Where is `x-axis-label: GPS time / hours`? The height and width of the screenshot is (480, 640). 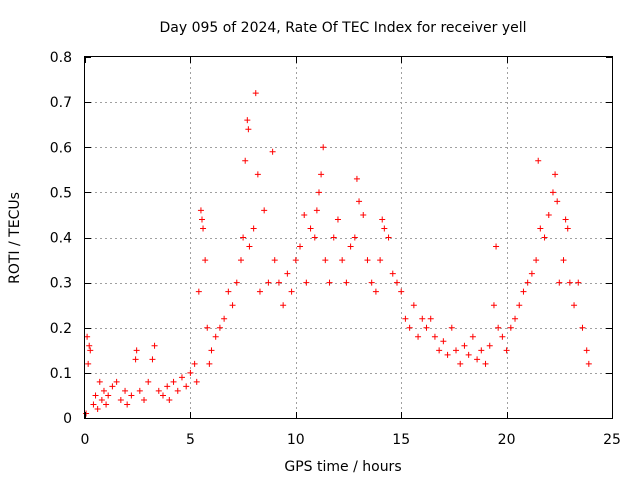
x-axis-label: GPS time / hours is located at coordinates (342, 467).